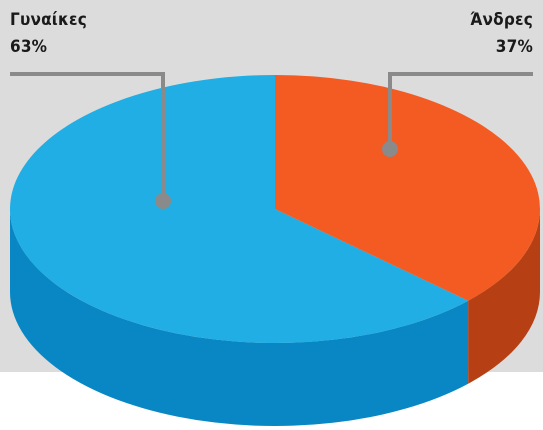  I want to click on label-men-value: 37%, so click(514, 47).